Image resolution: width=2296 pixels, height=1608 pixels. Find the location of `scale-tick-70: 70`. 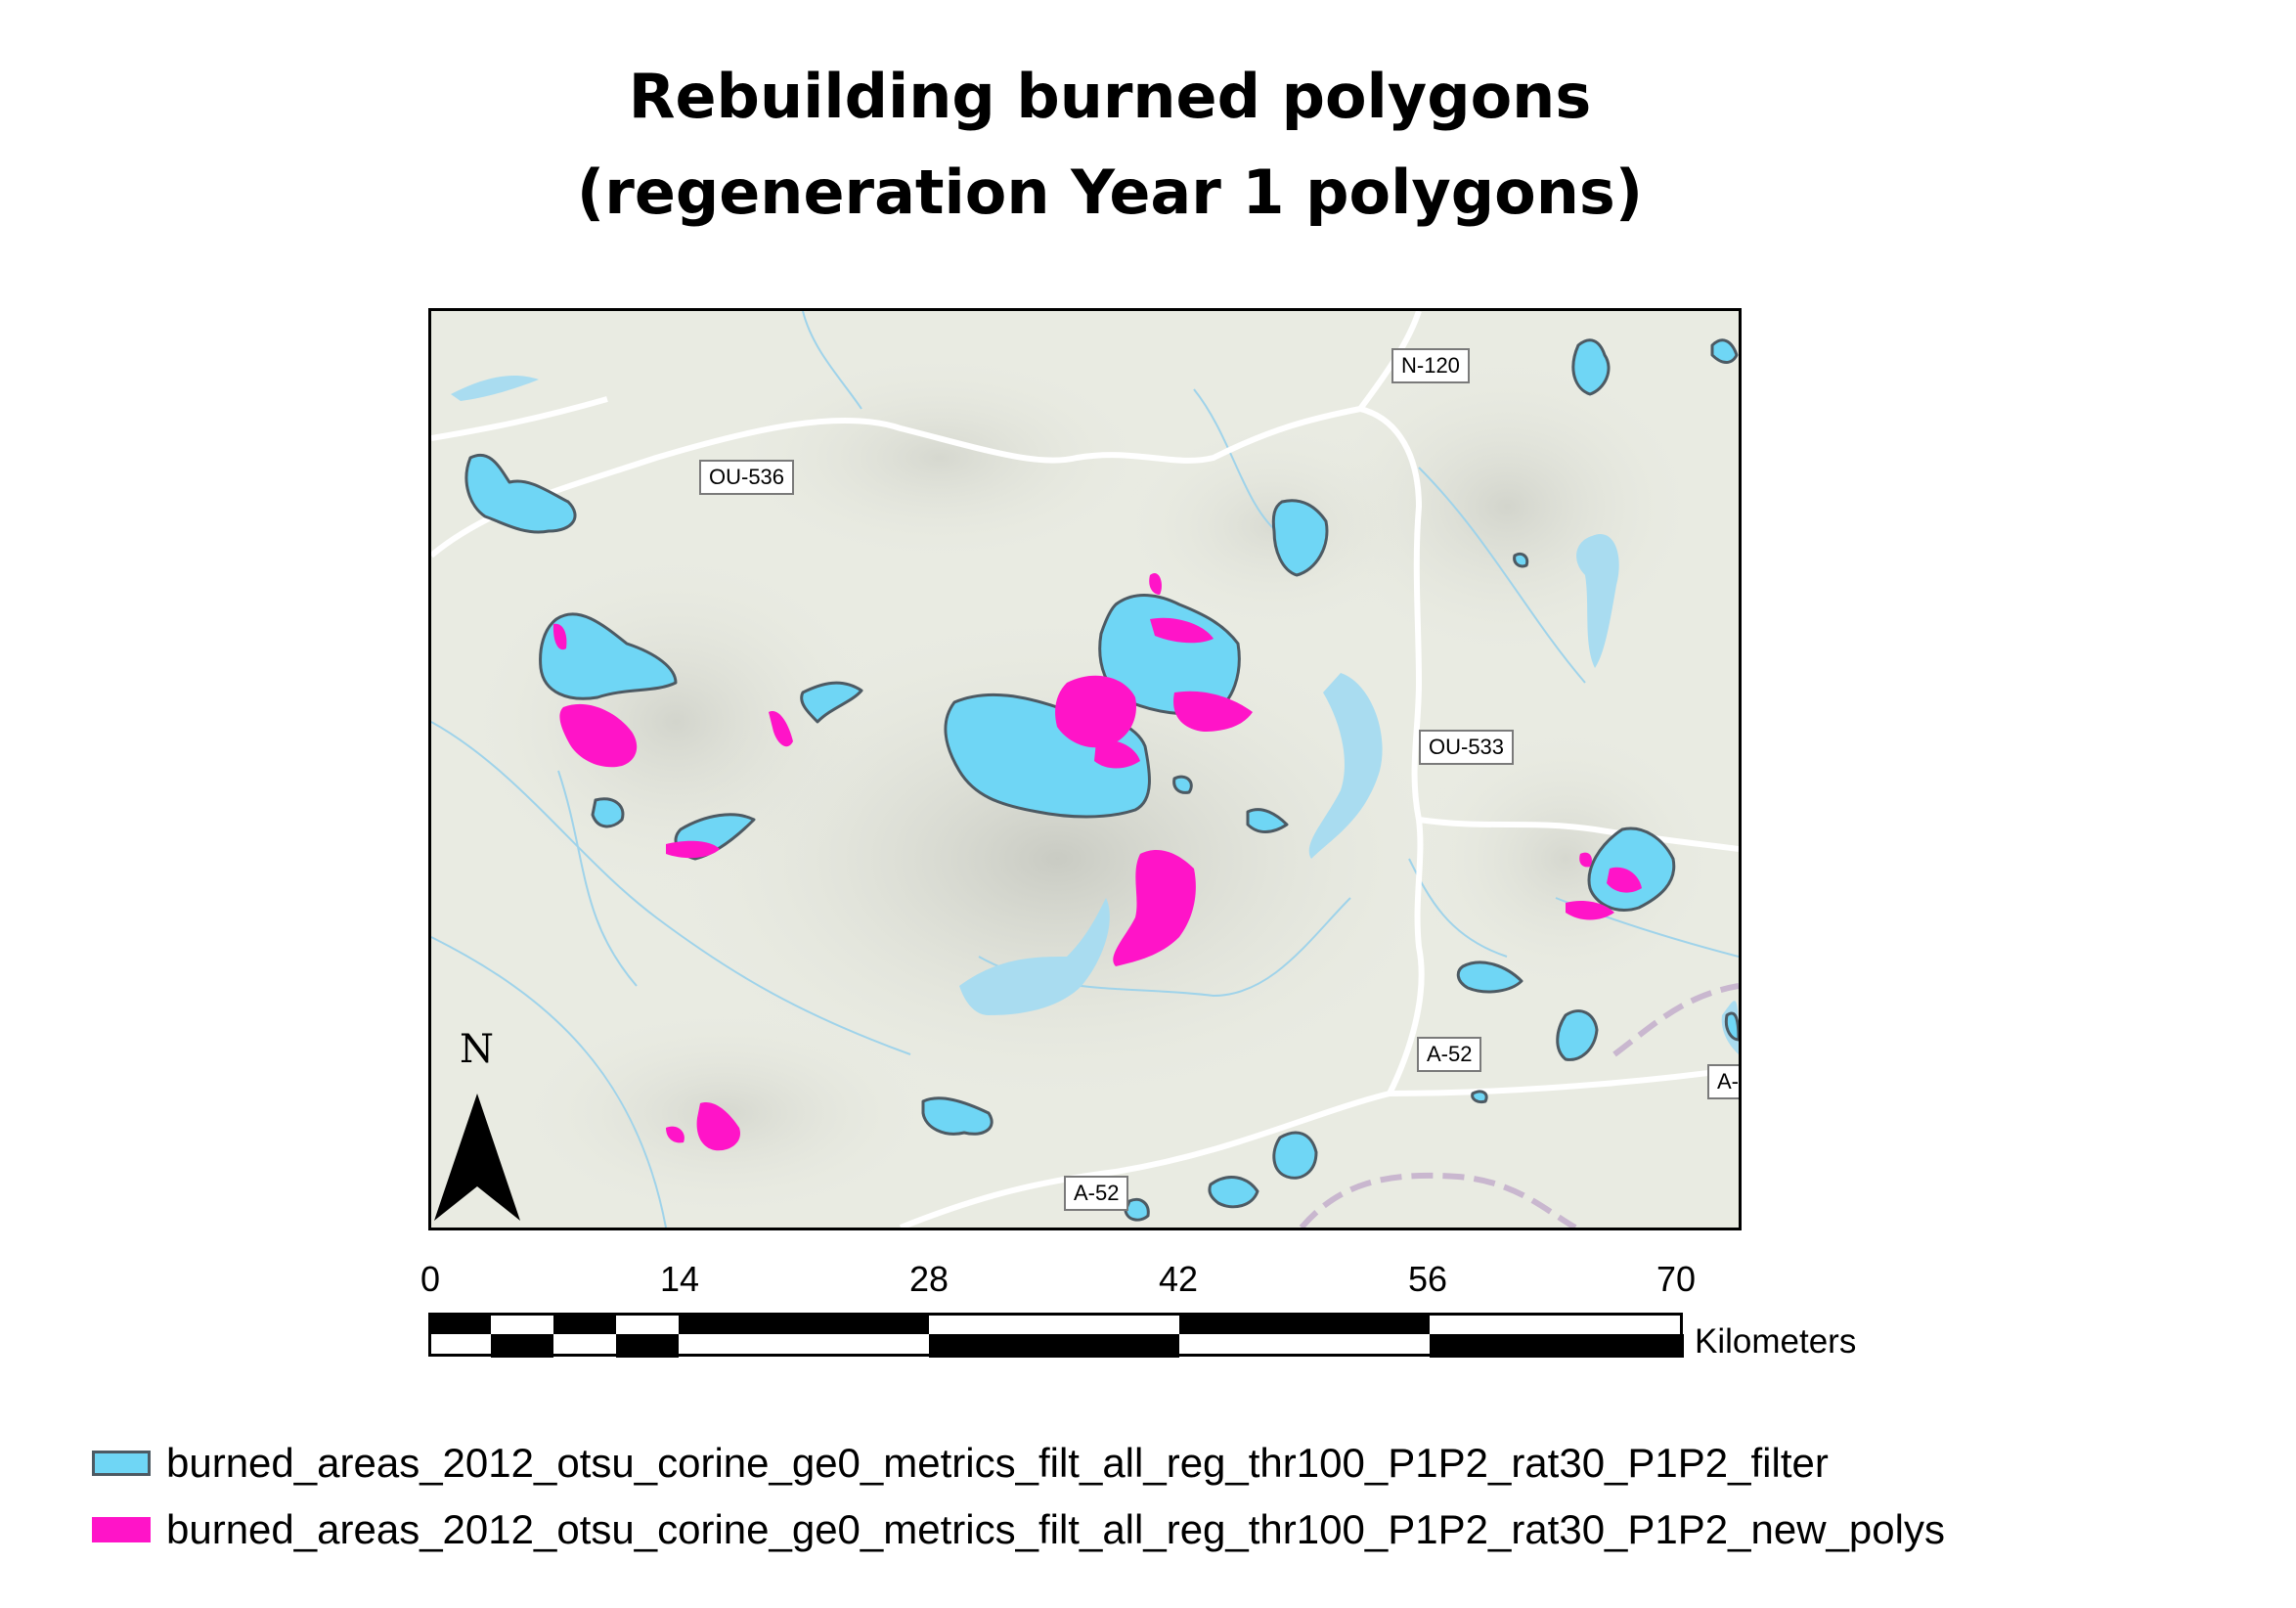

scale-tick-70: 70 is located at coordinates (1676, 1279).